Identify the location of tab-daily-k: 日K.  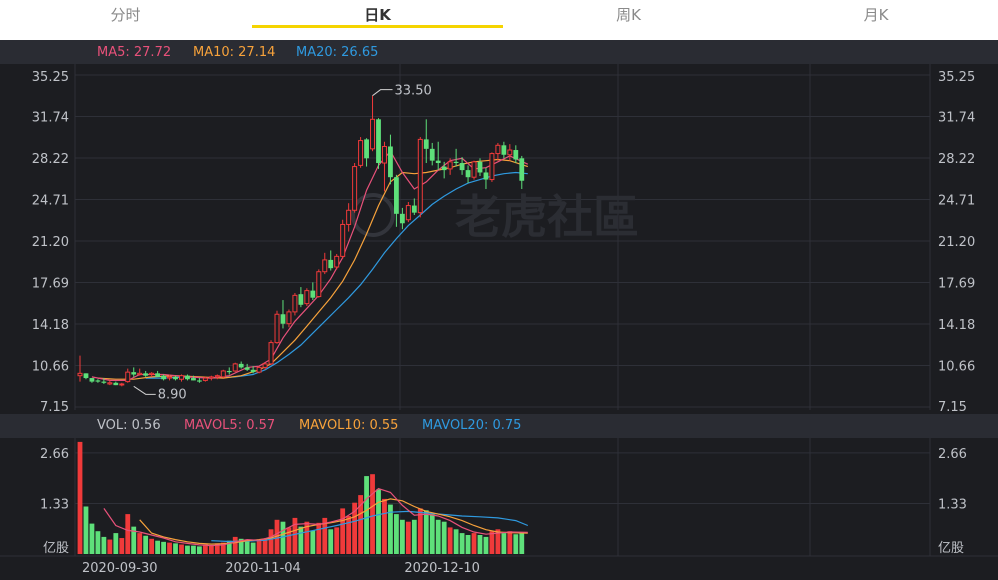
(377, 15).